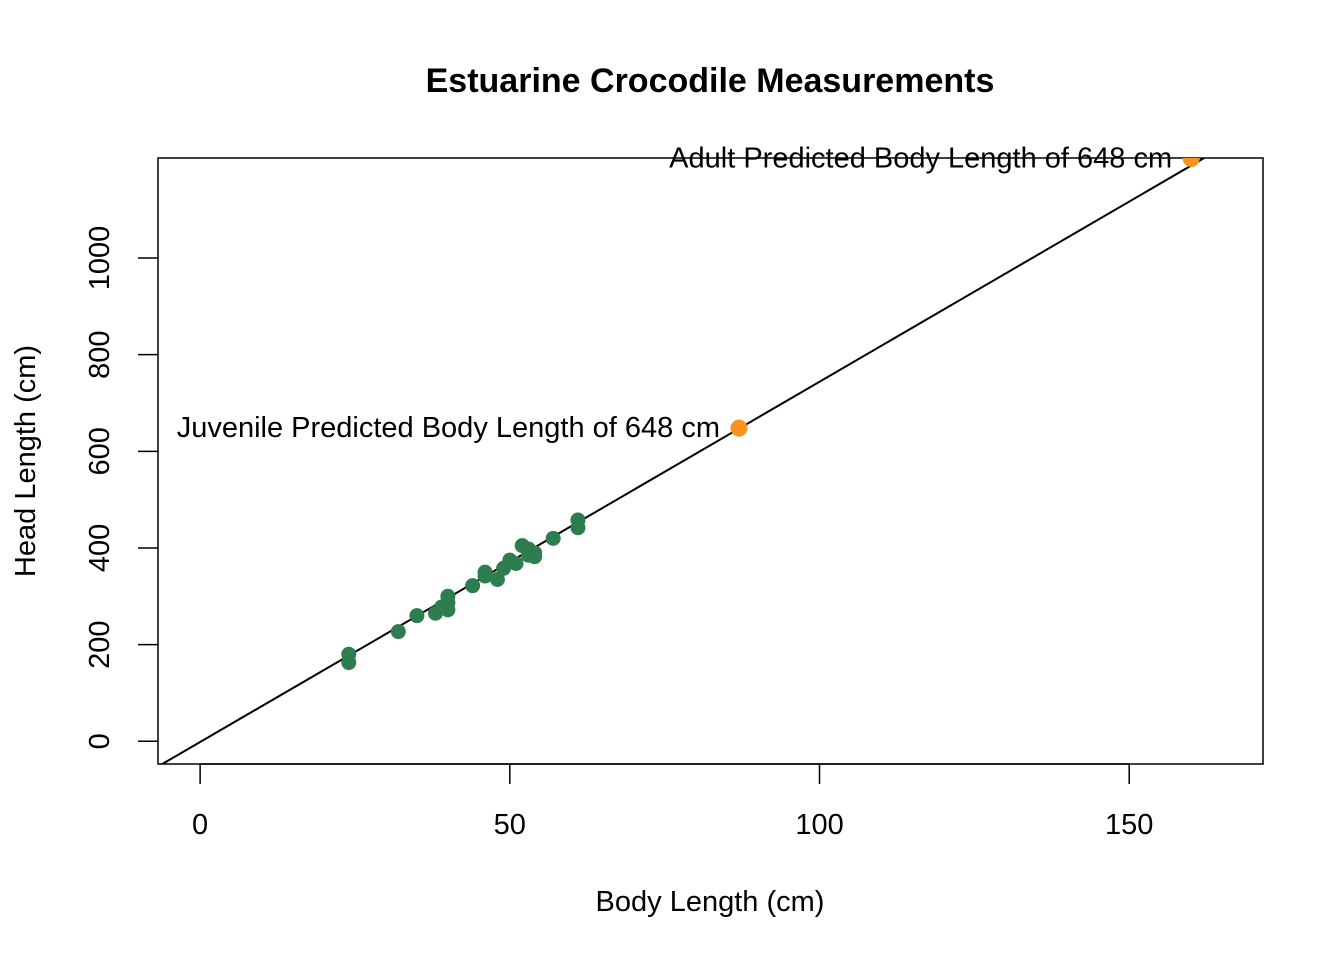 Image resolution: width=1344 pixels, height=960 pixels. Describe the element at coordinates (100, 354) in the screenshot. I see `y-tick-label: 800` at that location.